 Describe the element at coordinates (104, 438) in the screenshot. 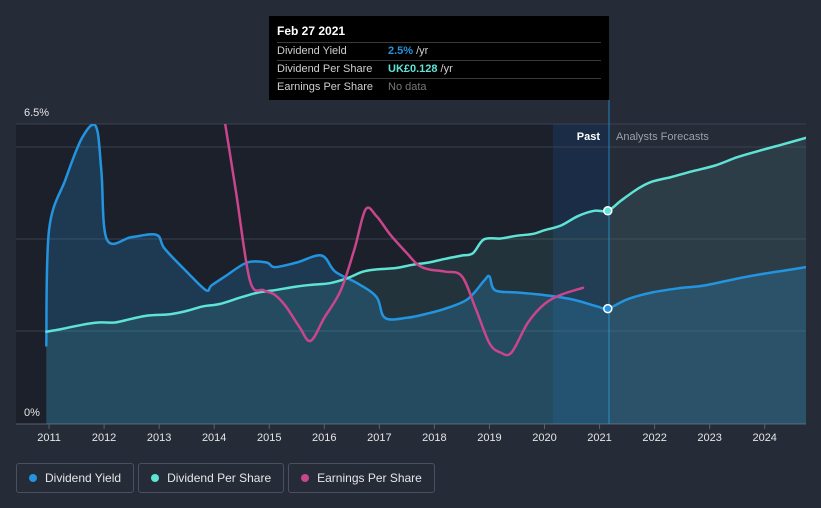

I see `x-tick-label: 2012` at that location.